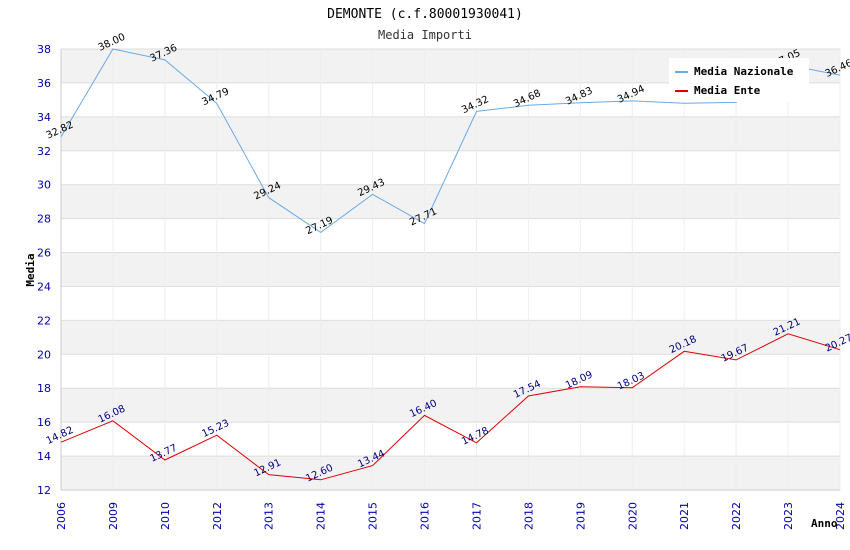 Image resolution: width=850 pixels, height=550 pixels. Describe the element at coordinates (727, 90) in the screenshot. I see `legend-label-ente: Media Ente` at that location.